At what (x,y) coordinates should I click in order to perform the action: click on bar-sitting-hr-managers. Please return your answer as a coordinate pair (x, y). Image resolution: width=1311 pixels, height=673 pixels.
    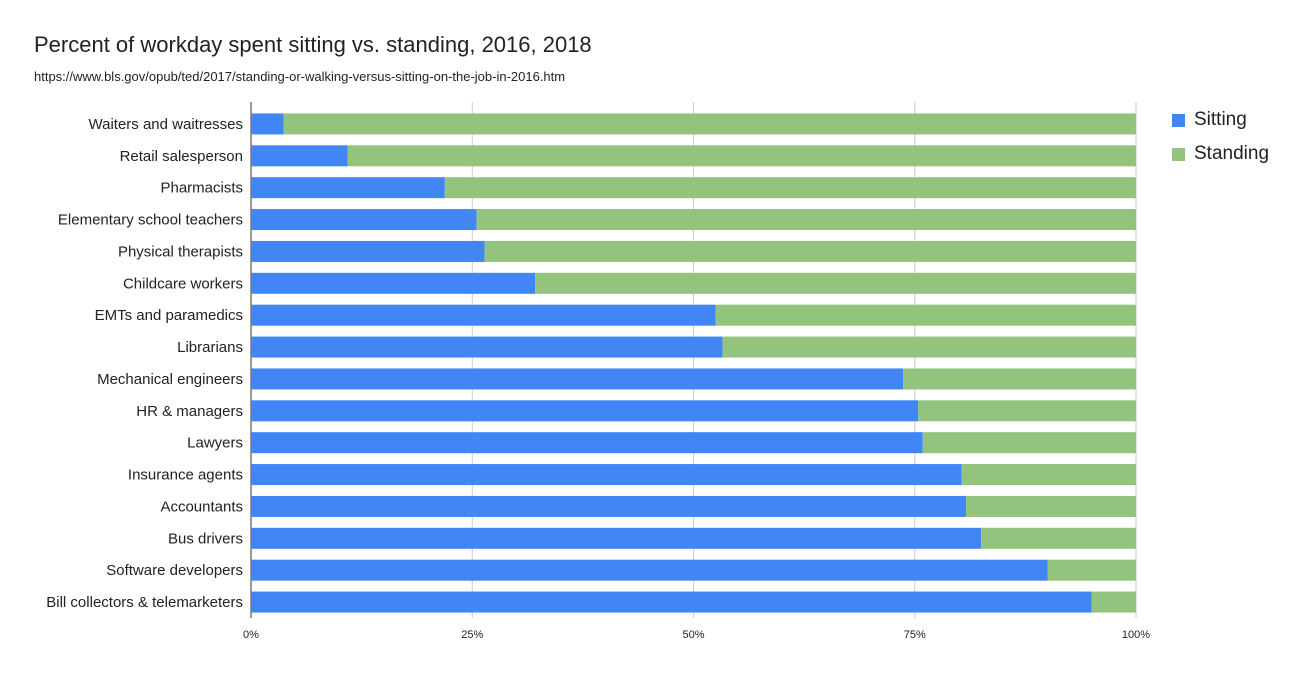
    Looking at the image, I should click on (585, 411).